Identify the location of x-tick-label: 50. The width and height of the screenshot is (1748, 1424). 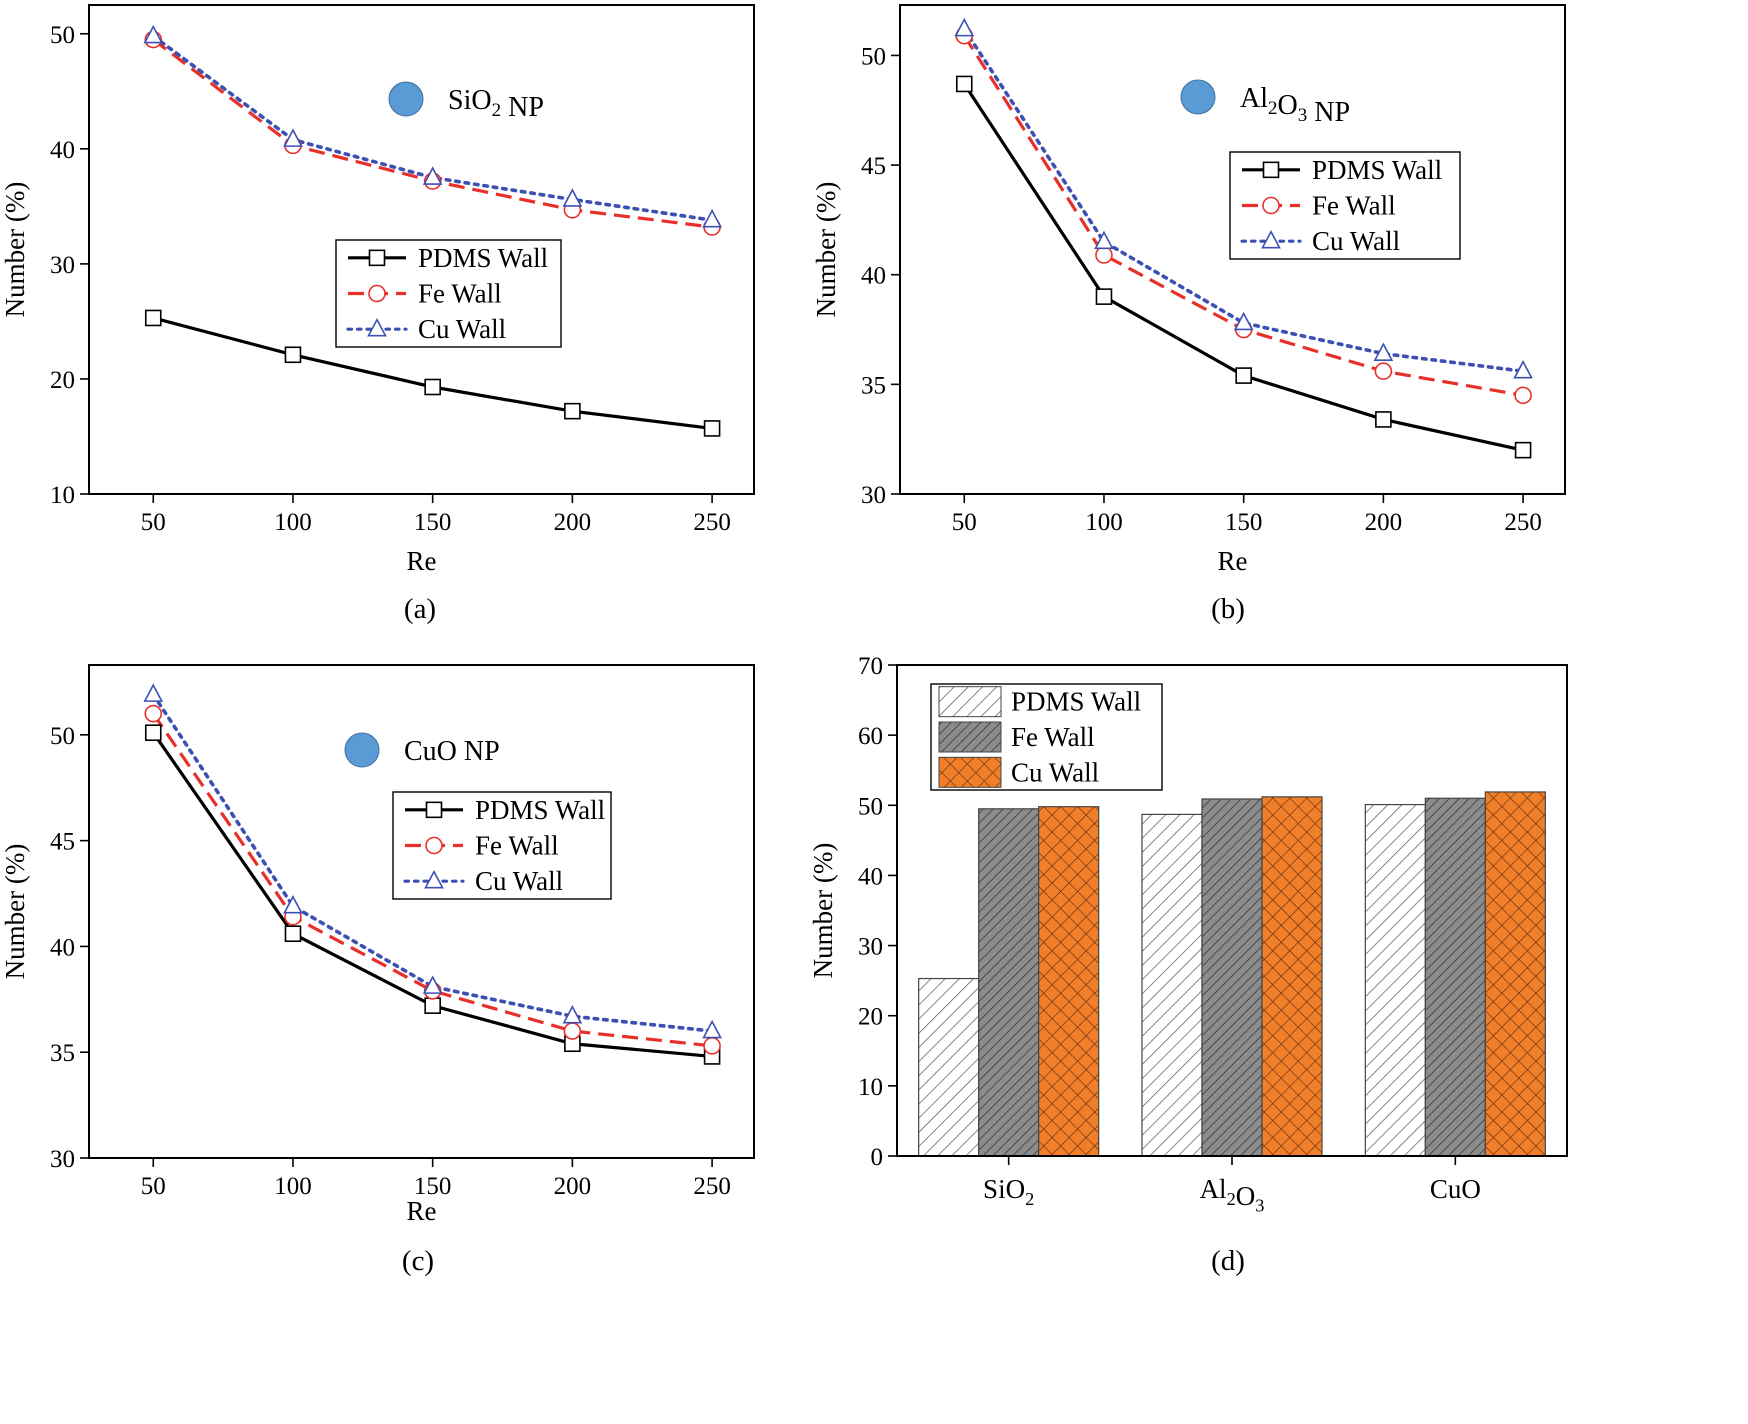
(153, 522).